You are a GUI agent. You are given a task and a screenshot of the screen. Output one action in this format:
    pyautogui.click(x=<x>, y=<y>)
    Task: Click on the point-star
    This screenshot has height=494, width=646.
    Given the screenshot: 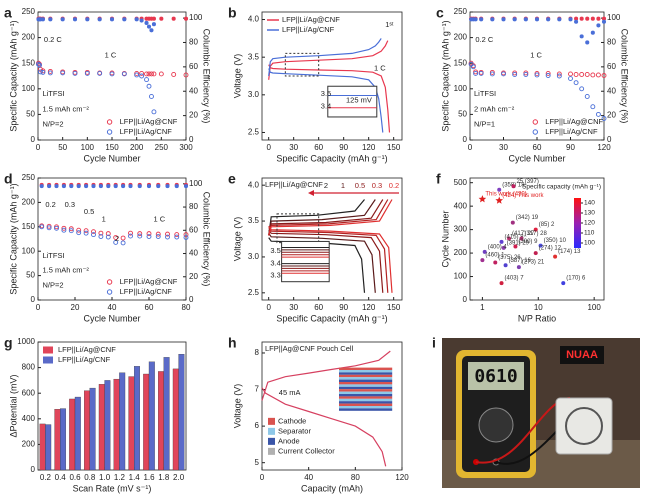 What is the action you would take?
    pyautogui.click(x=482, y=199)
    